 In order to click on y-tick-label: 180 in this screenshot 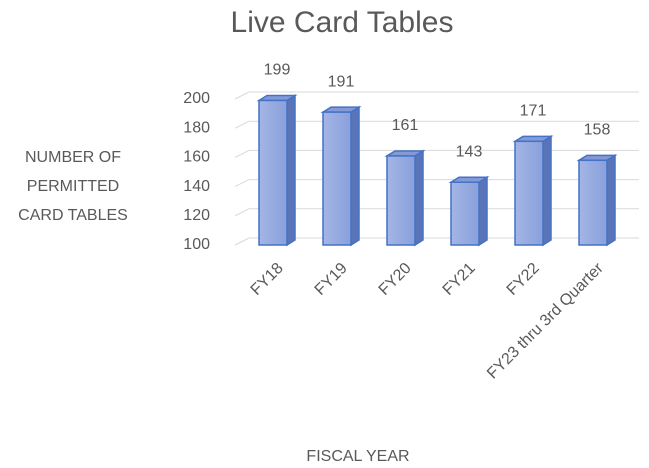, I will do `click(196, 127)`.